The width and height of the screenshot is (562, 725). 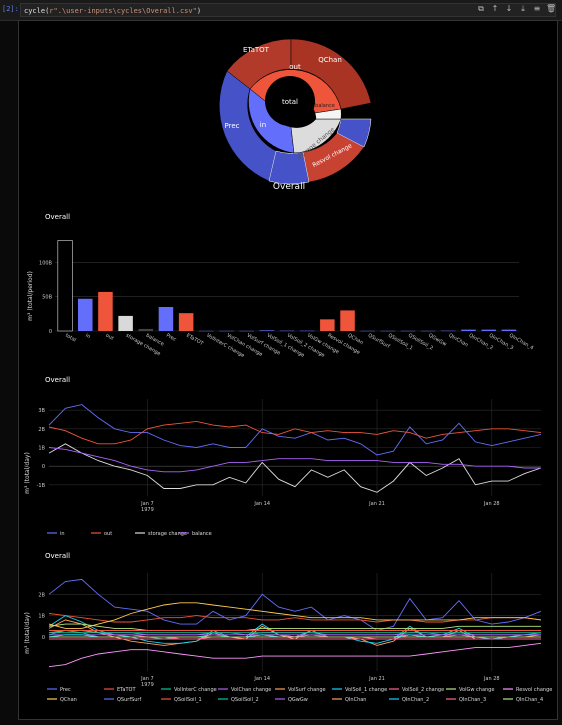 I want to click on bar-balance, so click(x=146, y=329).